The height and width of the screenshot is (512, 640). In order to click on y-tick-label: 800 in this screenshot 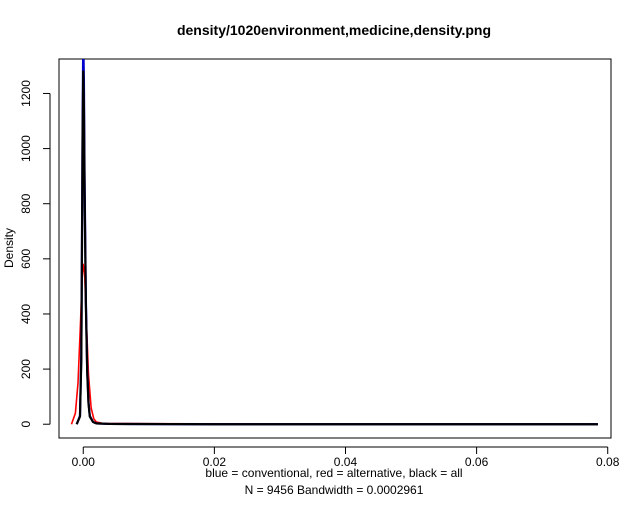, I will do `click(26, 203)`.